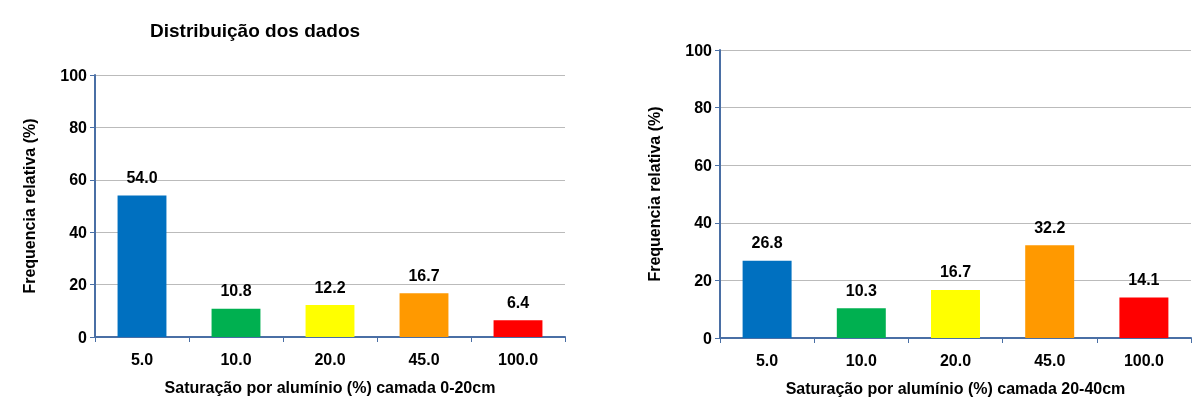 The width and height of the screenshot is (1201, 407). Describe the element at coordinates (518, 302) in the screenshot. I see `data-label: 6.4` at that location.